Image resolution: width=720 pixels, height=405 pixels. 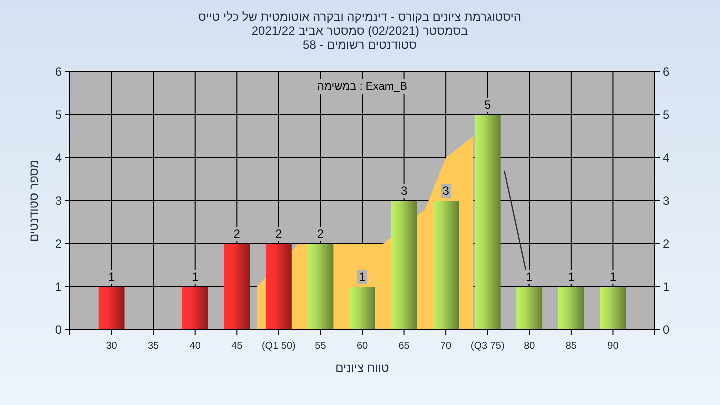 What do you see at coordinates (404, 346) in the screenshot?
I see `x-tick-label: 65` at bounding box center [404, 346].